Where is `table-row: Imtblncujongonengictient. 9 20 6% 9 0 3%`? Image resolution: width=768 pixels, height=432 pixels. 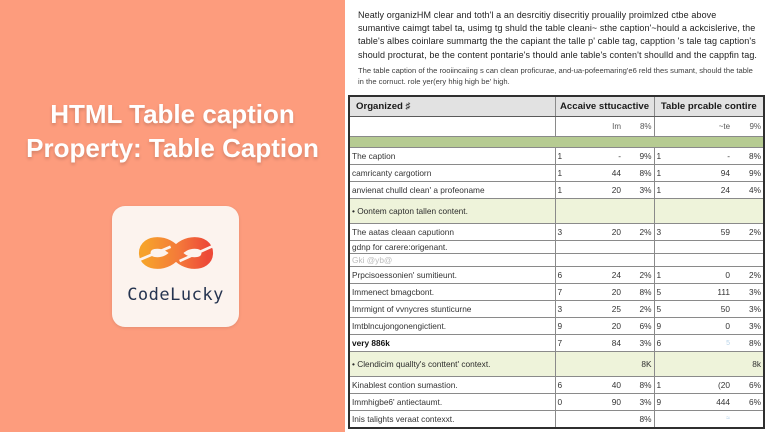 table-row: Imtblncujongonengictient. 9 20 6% 9 0 3% is located at coordinates (557, 326).